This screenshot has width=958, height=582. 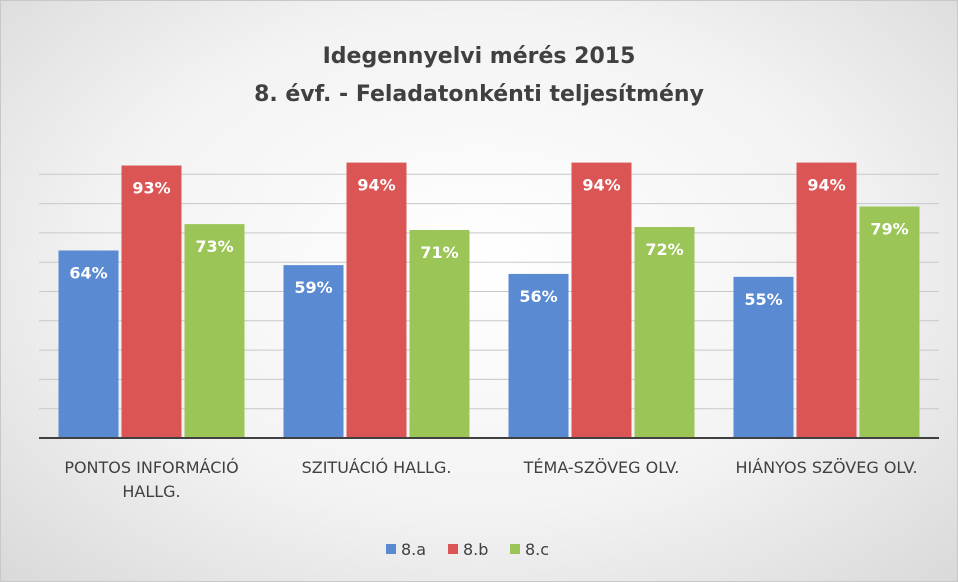 What do you see at coordinates (214, 246) in the screenshot?
I see `value-label: 73%` at bounding box center [214, 246].